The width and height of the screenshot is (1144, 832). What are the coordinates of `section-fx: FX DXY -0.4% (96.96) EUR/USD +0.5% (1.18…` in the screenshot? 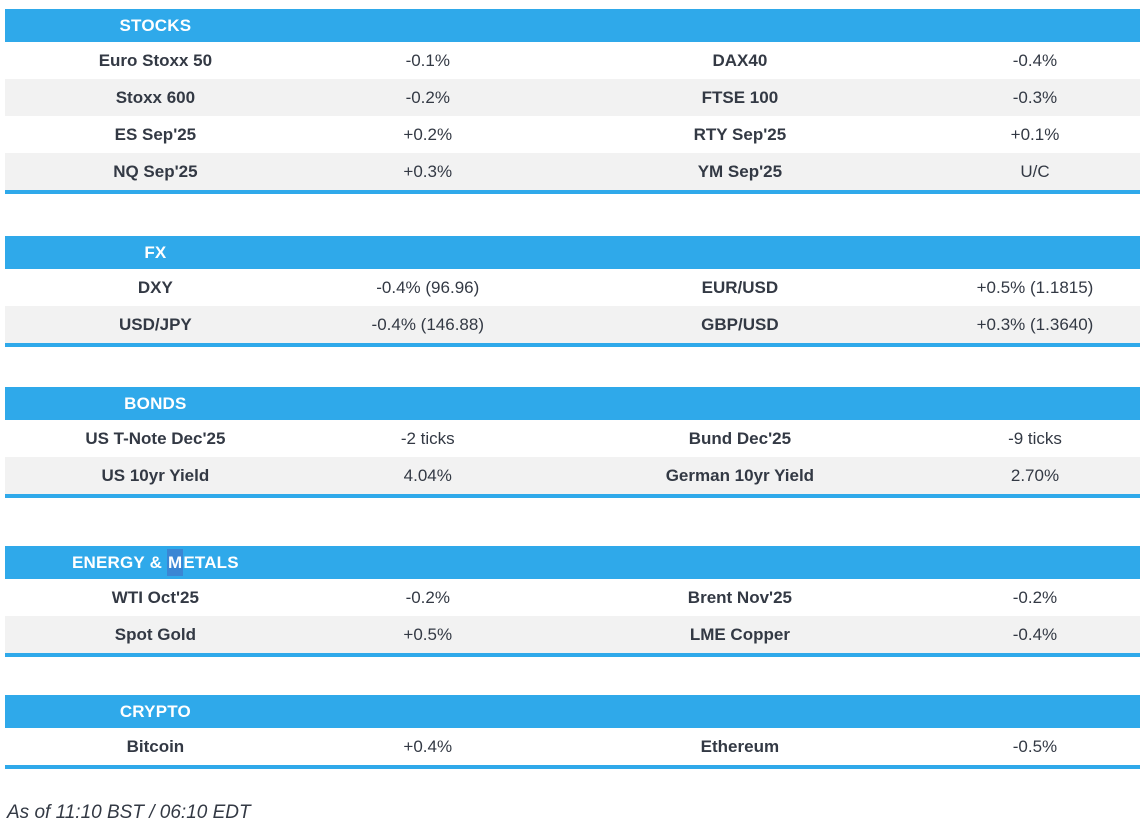 It's located at (572, 291).